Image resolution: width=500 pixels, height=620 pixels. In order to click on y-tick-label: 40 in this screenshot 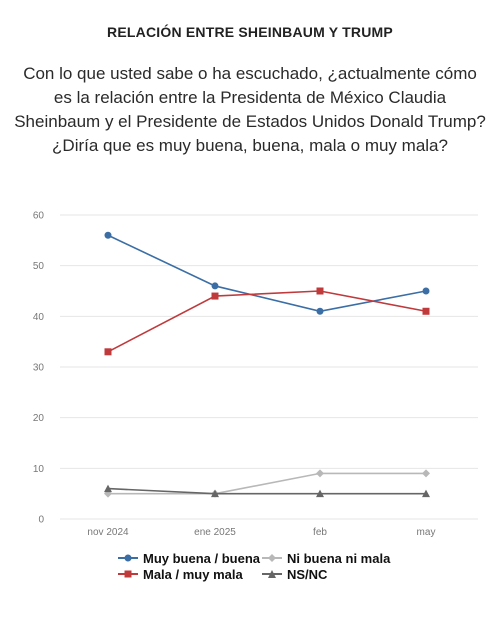, I will do `click(39, 317)`.